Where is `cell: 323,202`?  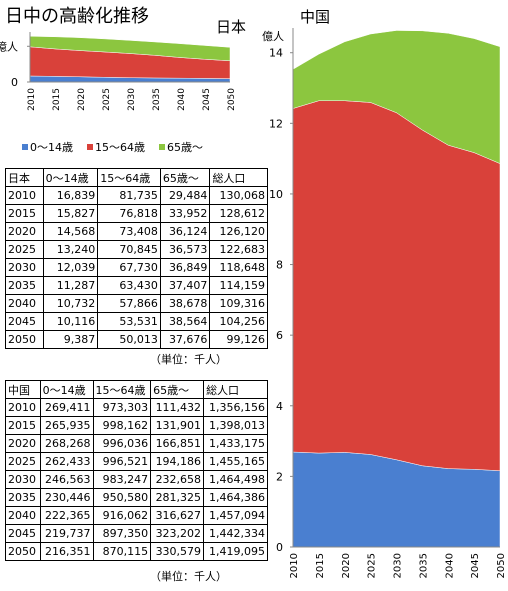
cell: 323,202 is located at coordinates (177, 533).